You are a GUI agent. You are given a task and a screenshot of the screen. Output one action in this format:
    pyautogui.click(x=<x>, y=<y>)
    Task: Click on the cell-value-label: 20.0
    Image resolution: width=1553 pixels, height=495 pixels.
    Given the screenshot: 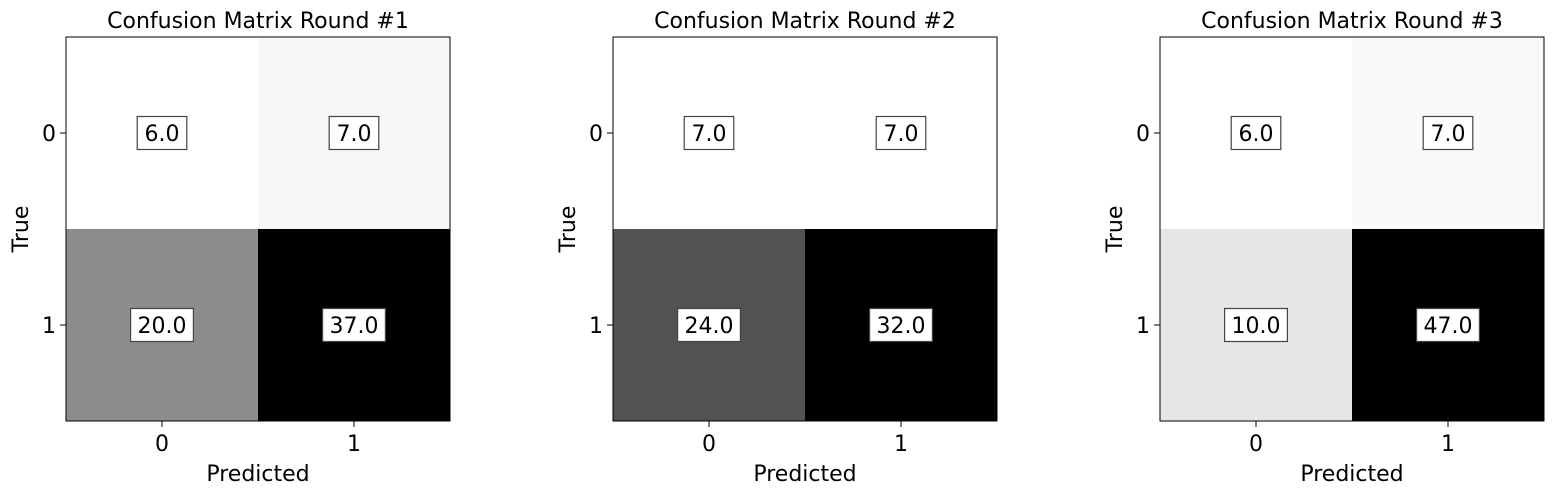 What is the action you would take?
    pyautogui.click(x=162, y=326)
    